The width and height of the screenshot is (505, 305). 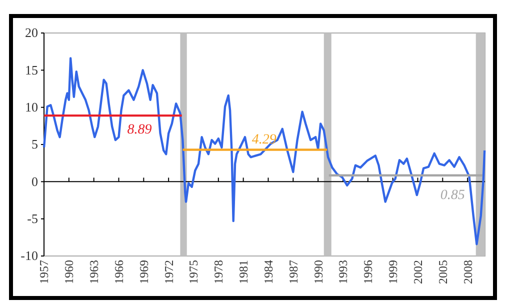 I want to click on x-tick-label: 1960, so click(x=69, y=272).